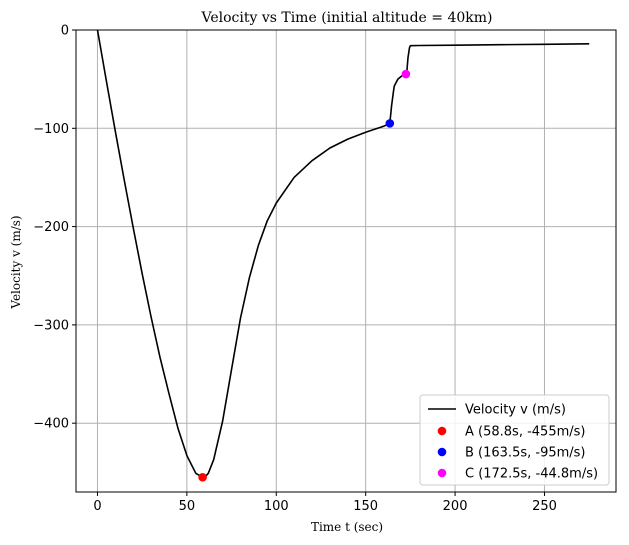  Describe the element at coordinates (525, 453) in the screenshot. I see `legend-label-point-b: B (163.5s, -95m/s)` at that location.